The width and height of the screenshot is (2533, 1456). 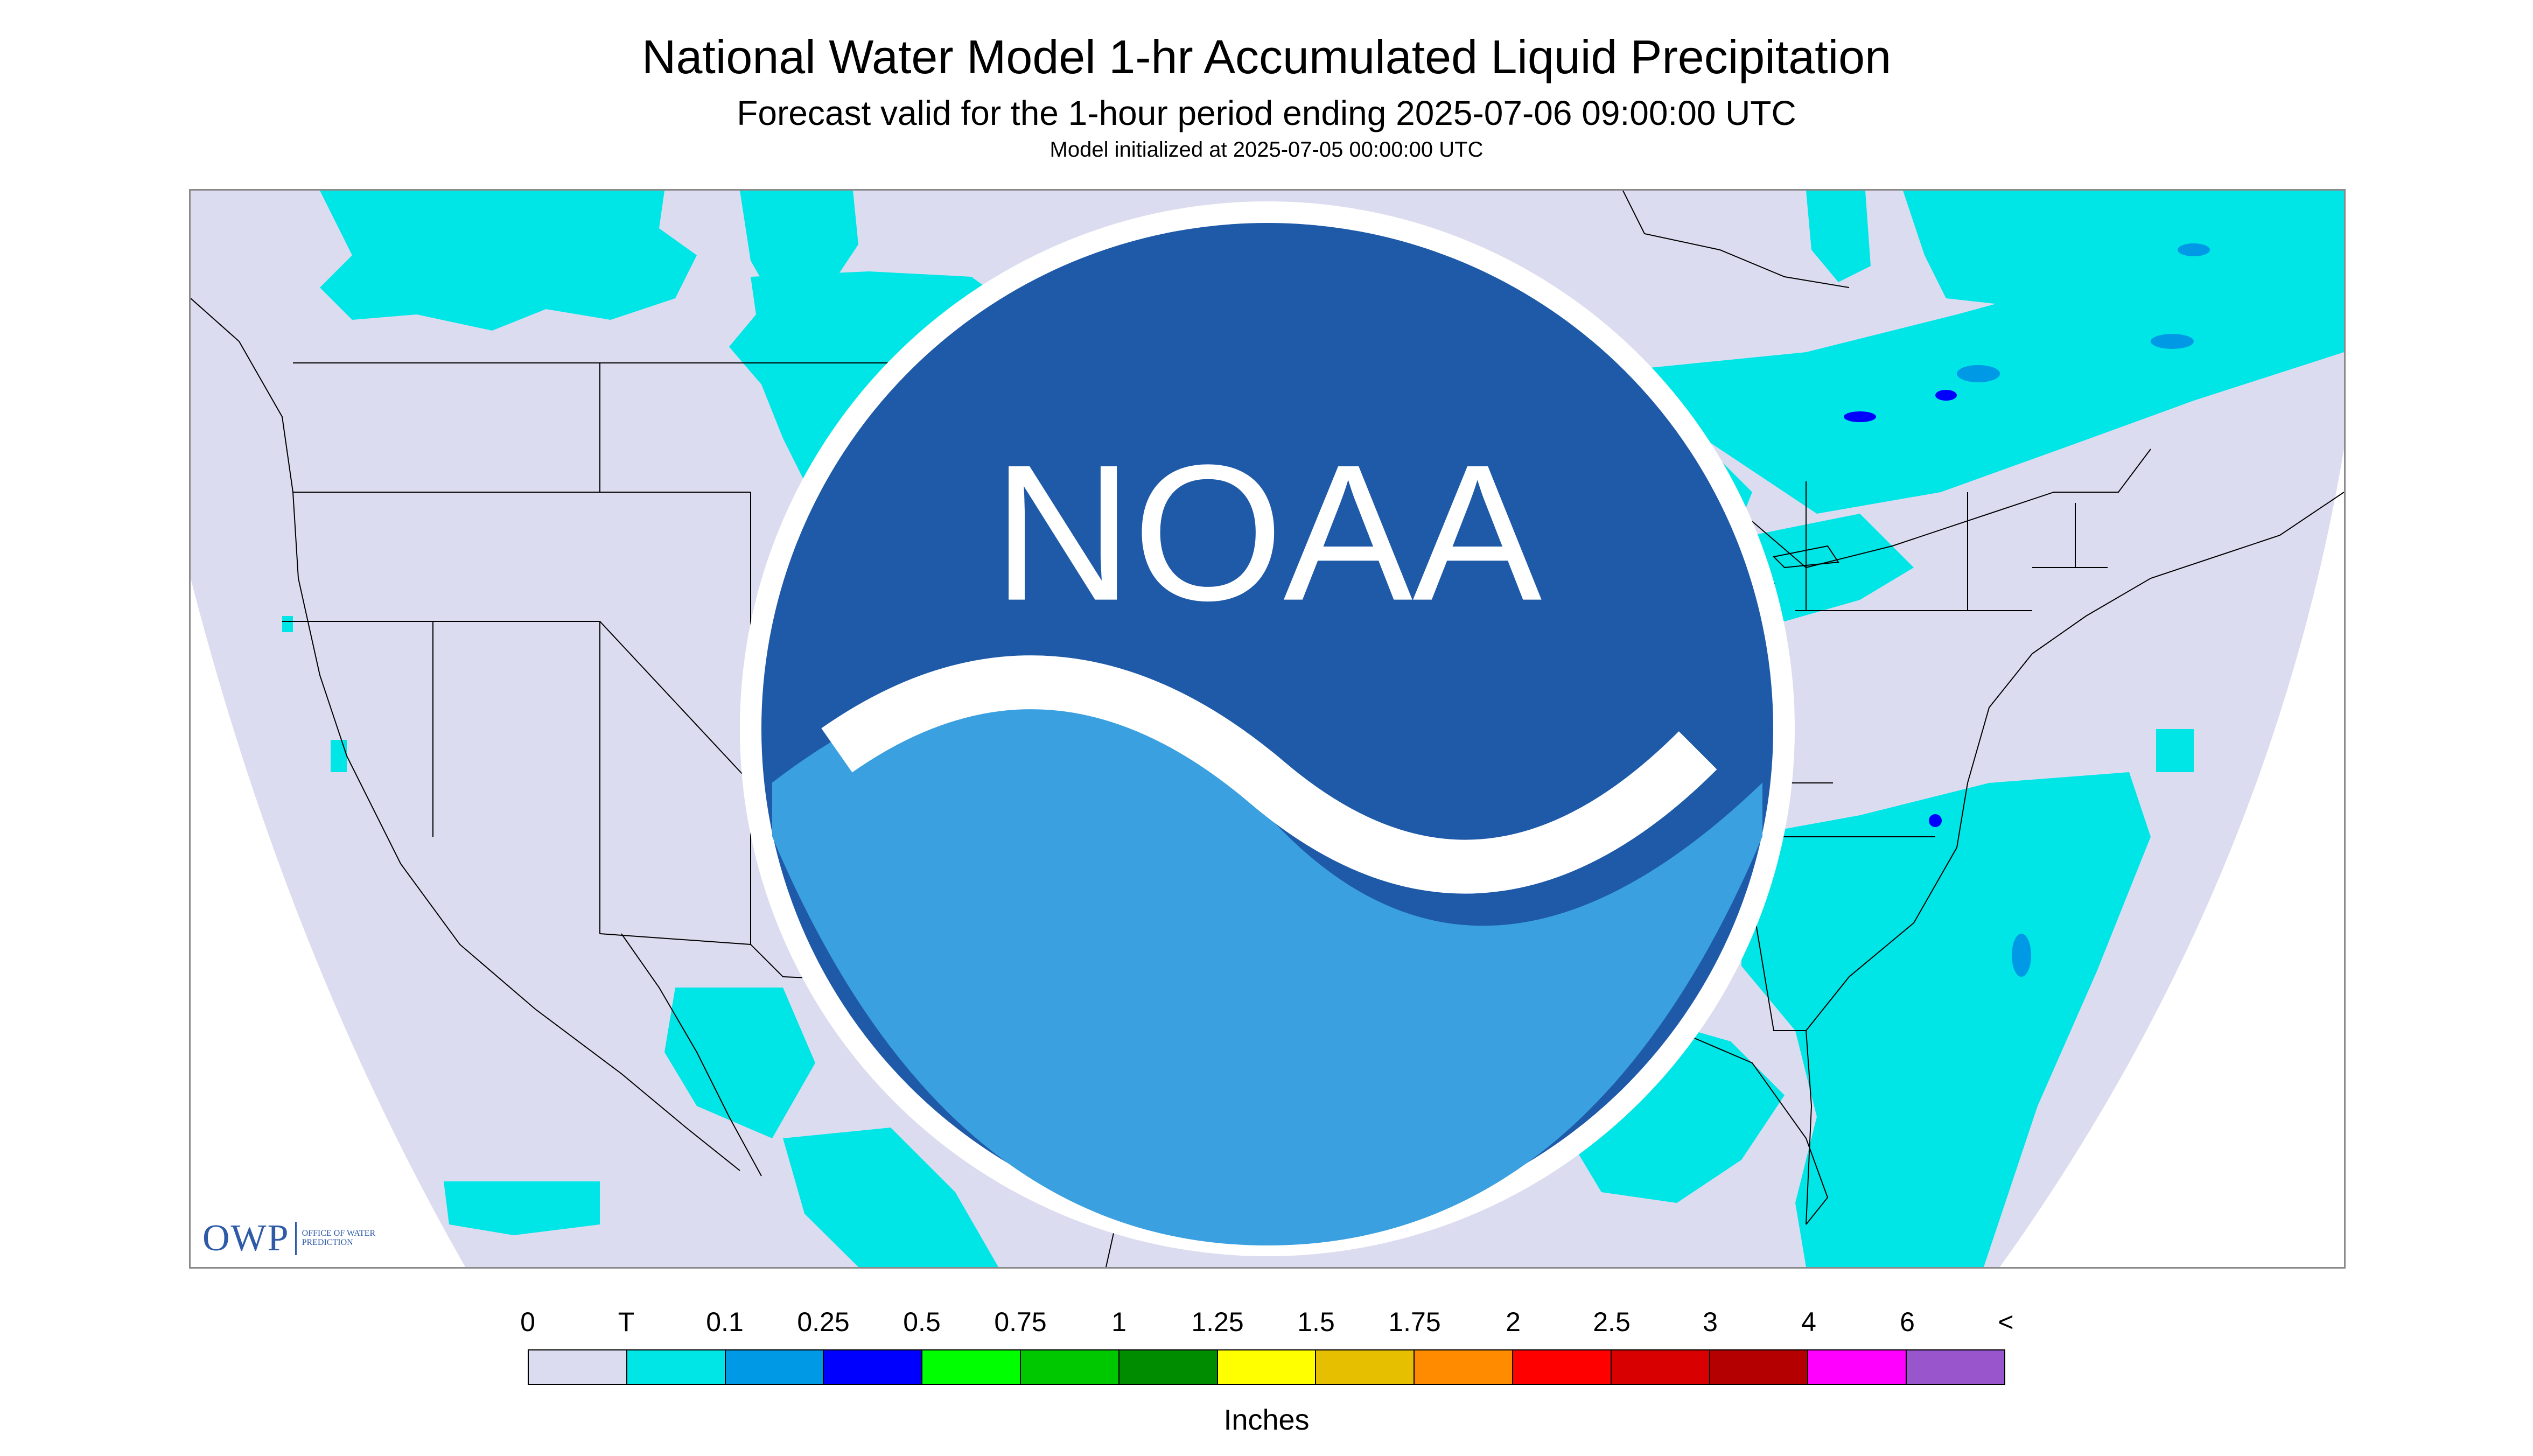 I want to click on legend-label: T, so click(x=627, y=1322).